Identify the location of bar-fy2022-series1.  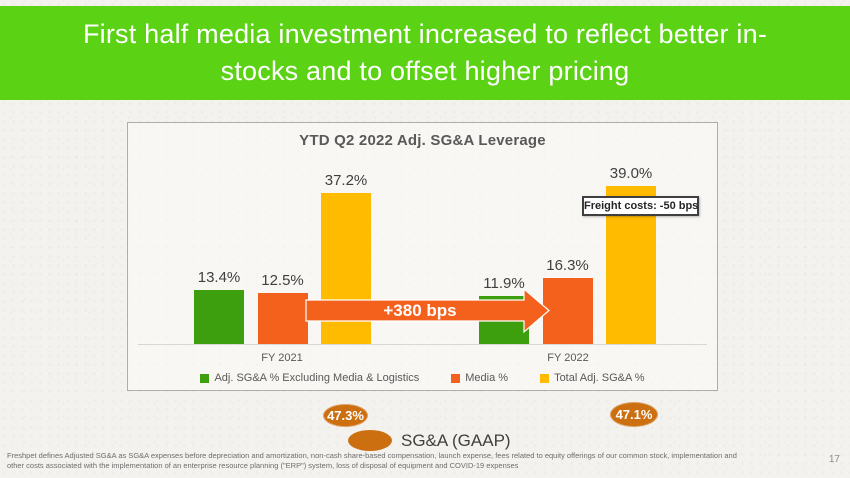
(504, 320).